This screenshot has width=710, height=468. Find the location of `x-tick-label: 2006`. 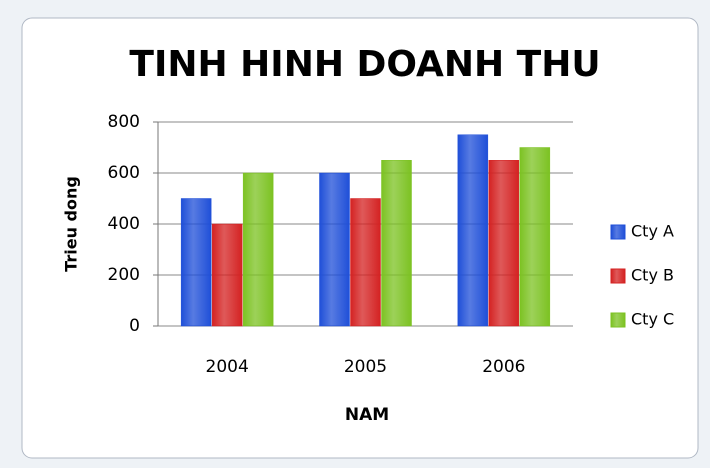

x-tick-label: 2006 is located at coordinates (503, 367).